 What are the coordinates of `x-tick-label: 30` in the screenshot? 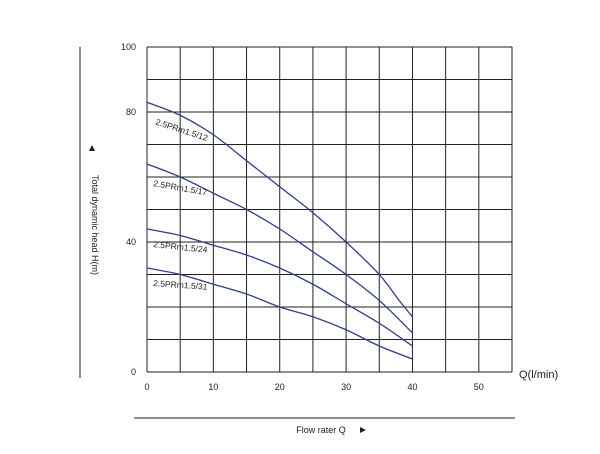 It's located at (346, 387).